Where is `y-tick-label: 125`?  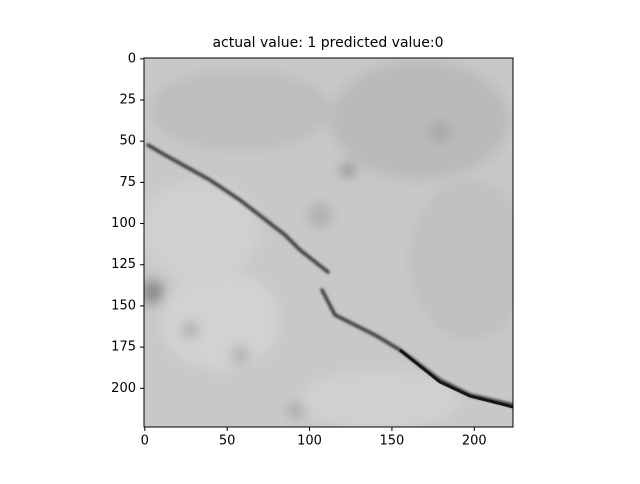 y-tick-label: 125 is located at coordinates (123, 264).